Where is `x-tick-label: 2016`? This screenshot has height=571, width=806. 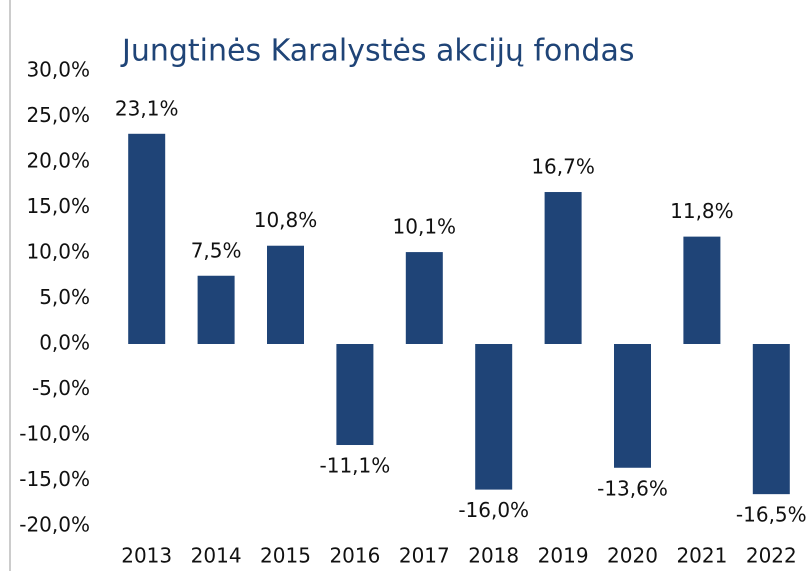
x-tick-label: 2016 is located at coordinates (354, 556).